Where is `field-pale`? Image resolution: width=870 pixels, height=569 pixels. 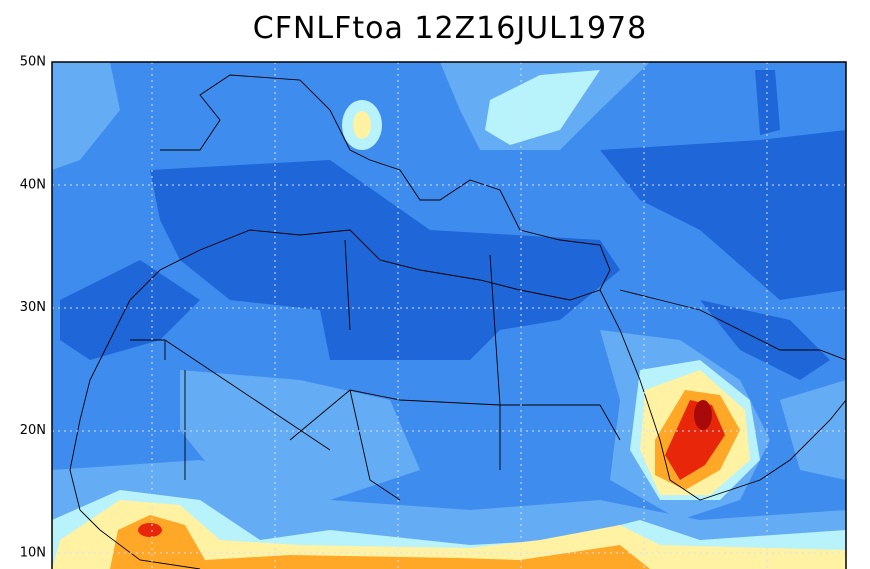 field-pale is located at coordinates (542, 107).